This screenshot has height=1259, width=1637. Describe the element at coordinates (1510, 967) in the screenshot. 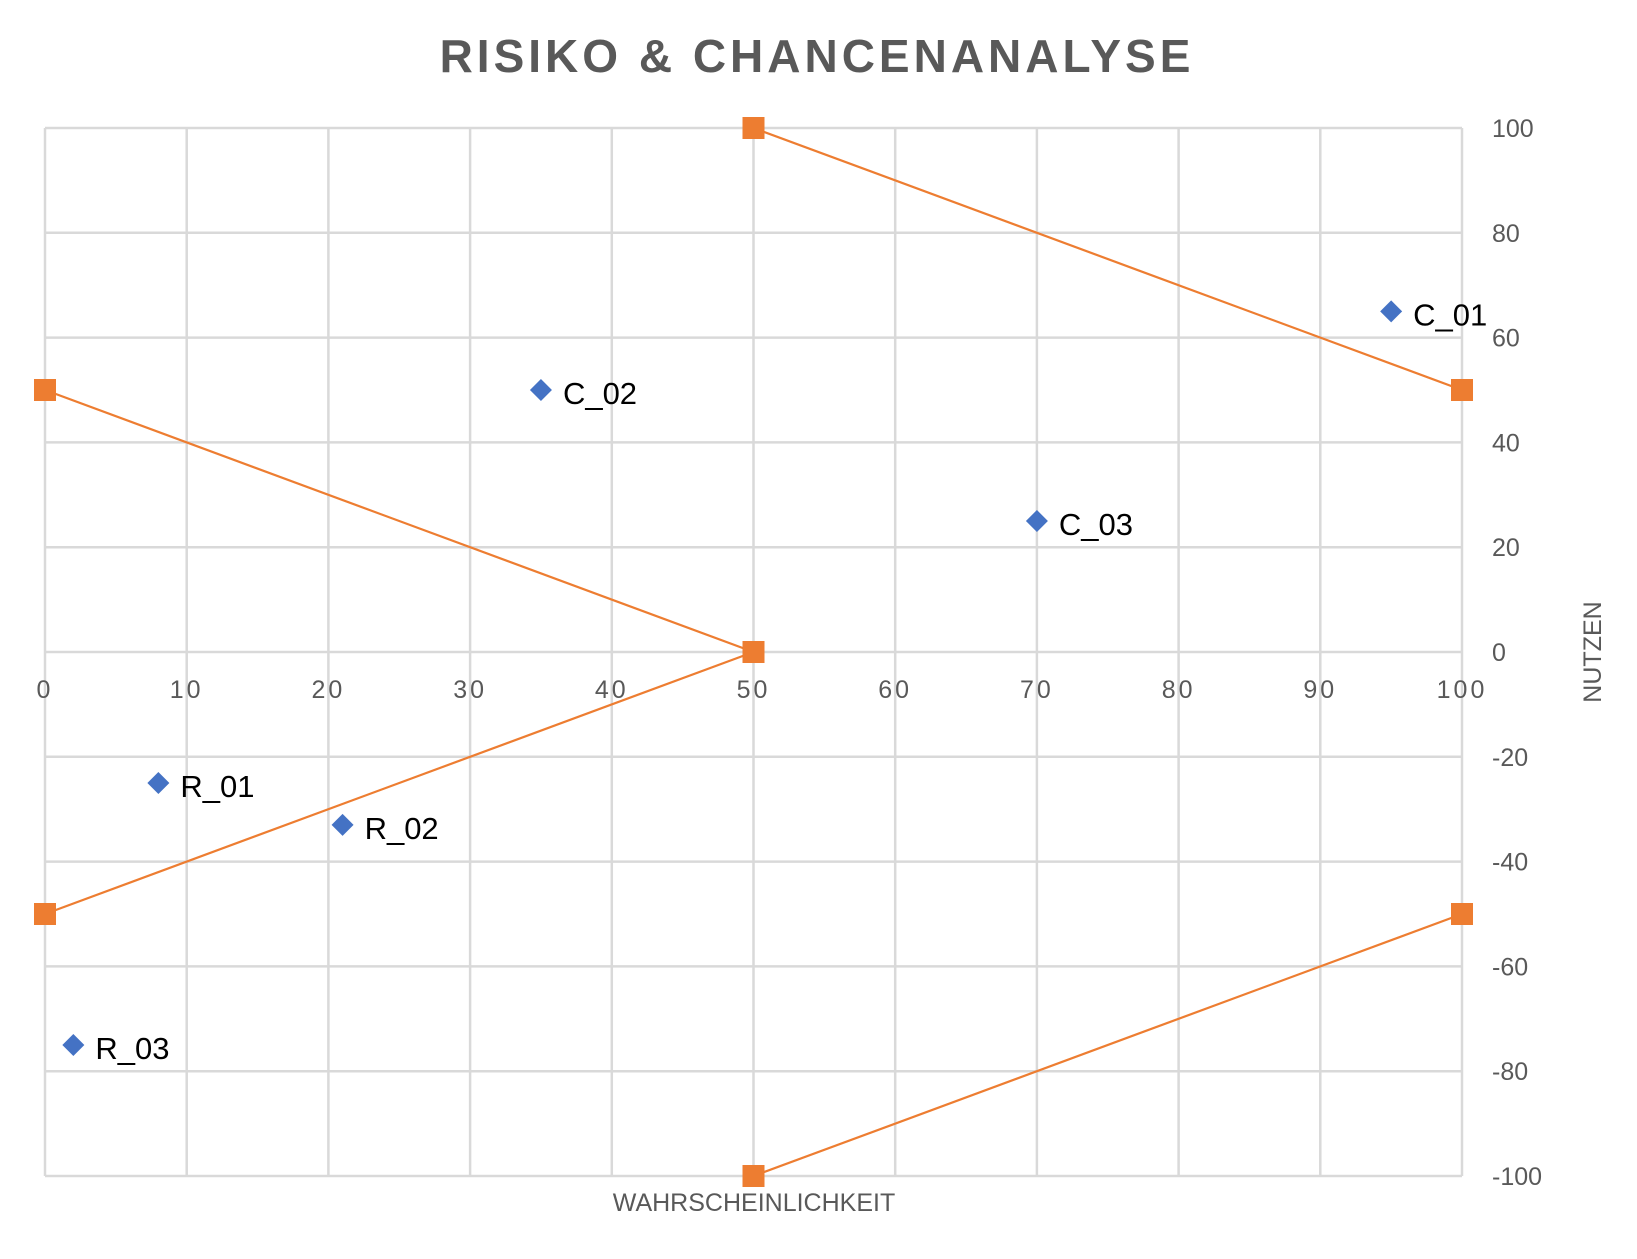

I see `y-tick-label: -60` at that location.